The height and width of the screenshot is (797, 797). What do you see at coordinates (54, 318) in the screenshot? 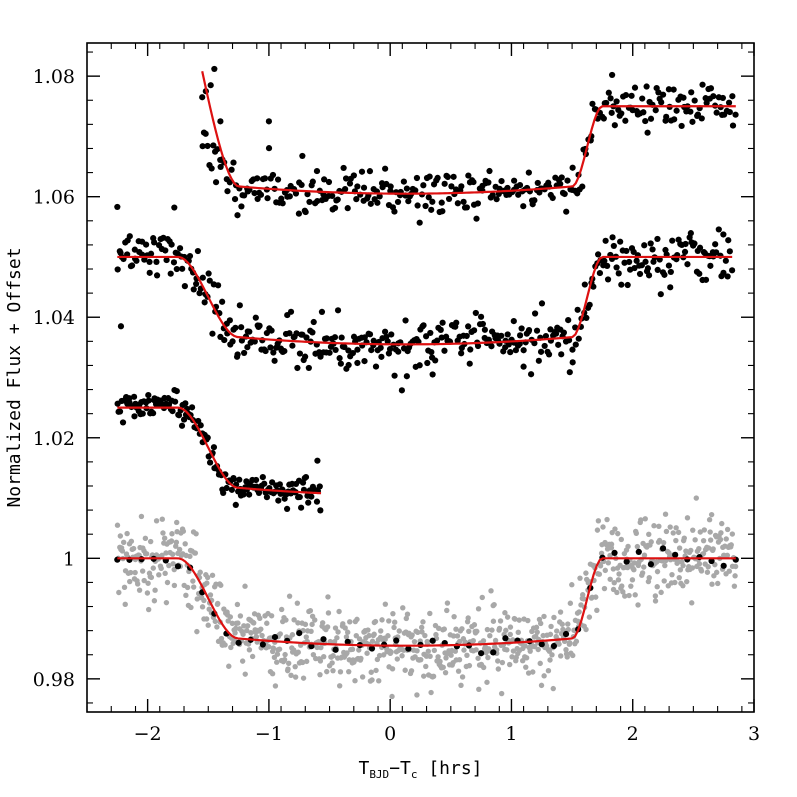
I see `y-tick-label: 1.04` at bounding box center [54, 318].